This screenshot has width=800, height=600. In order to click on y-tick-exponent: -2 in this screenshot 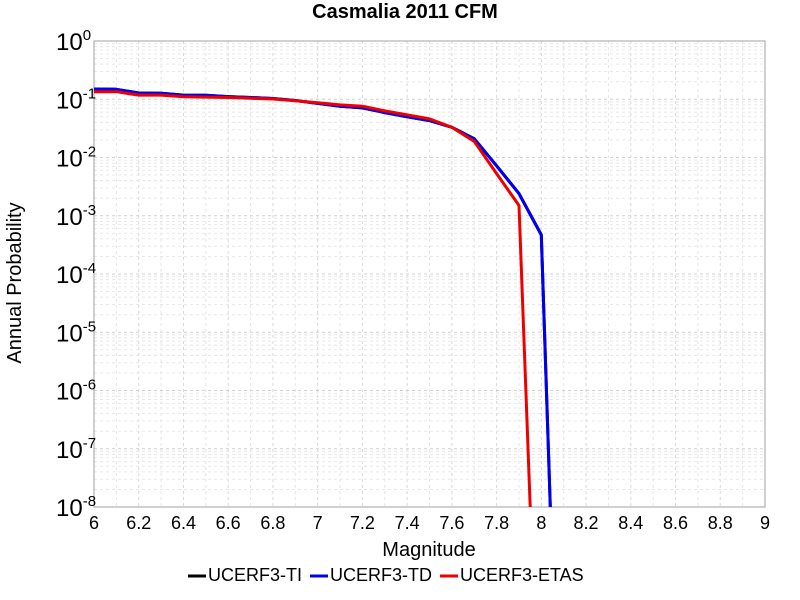, I will do `click(89, 152)`.